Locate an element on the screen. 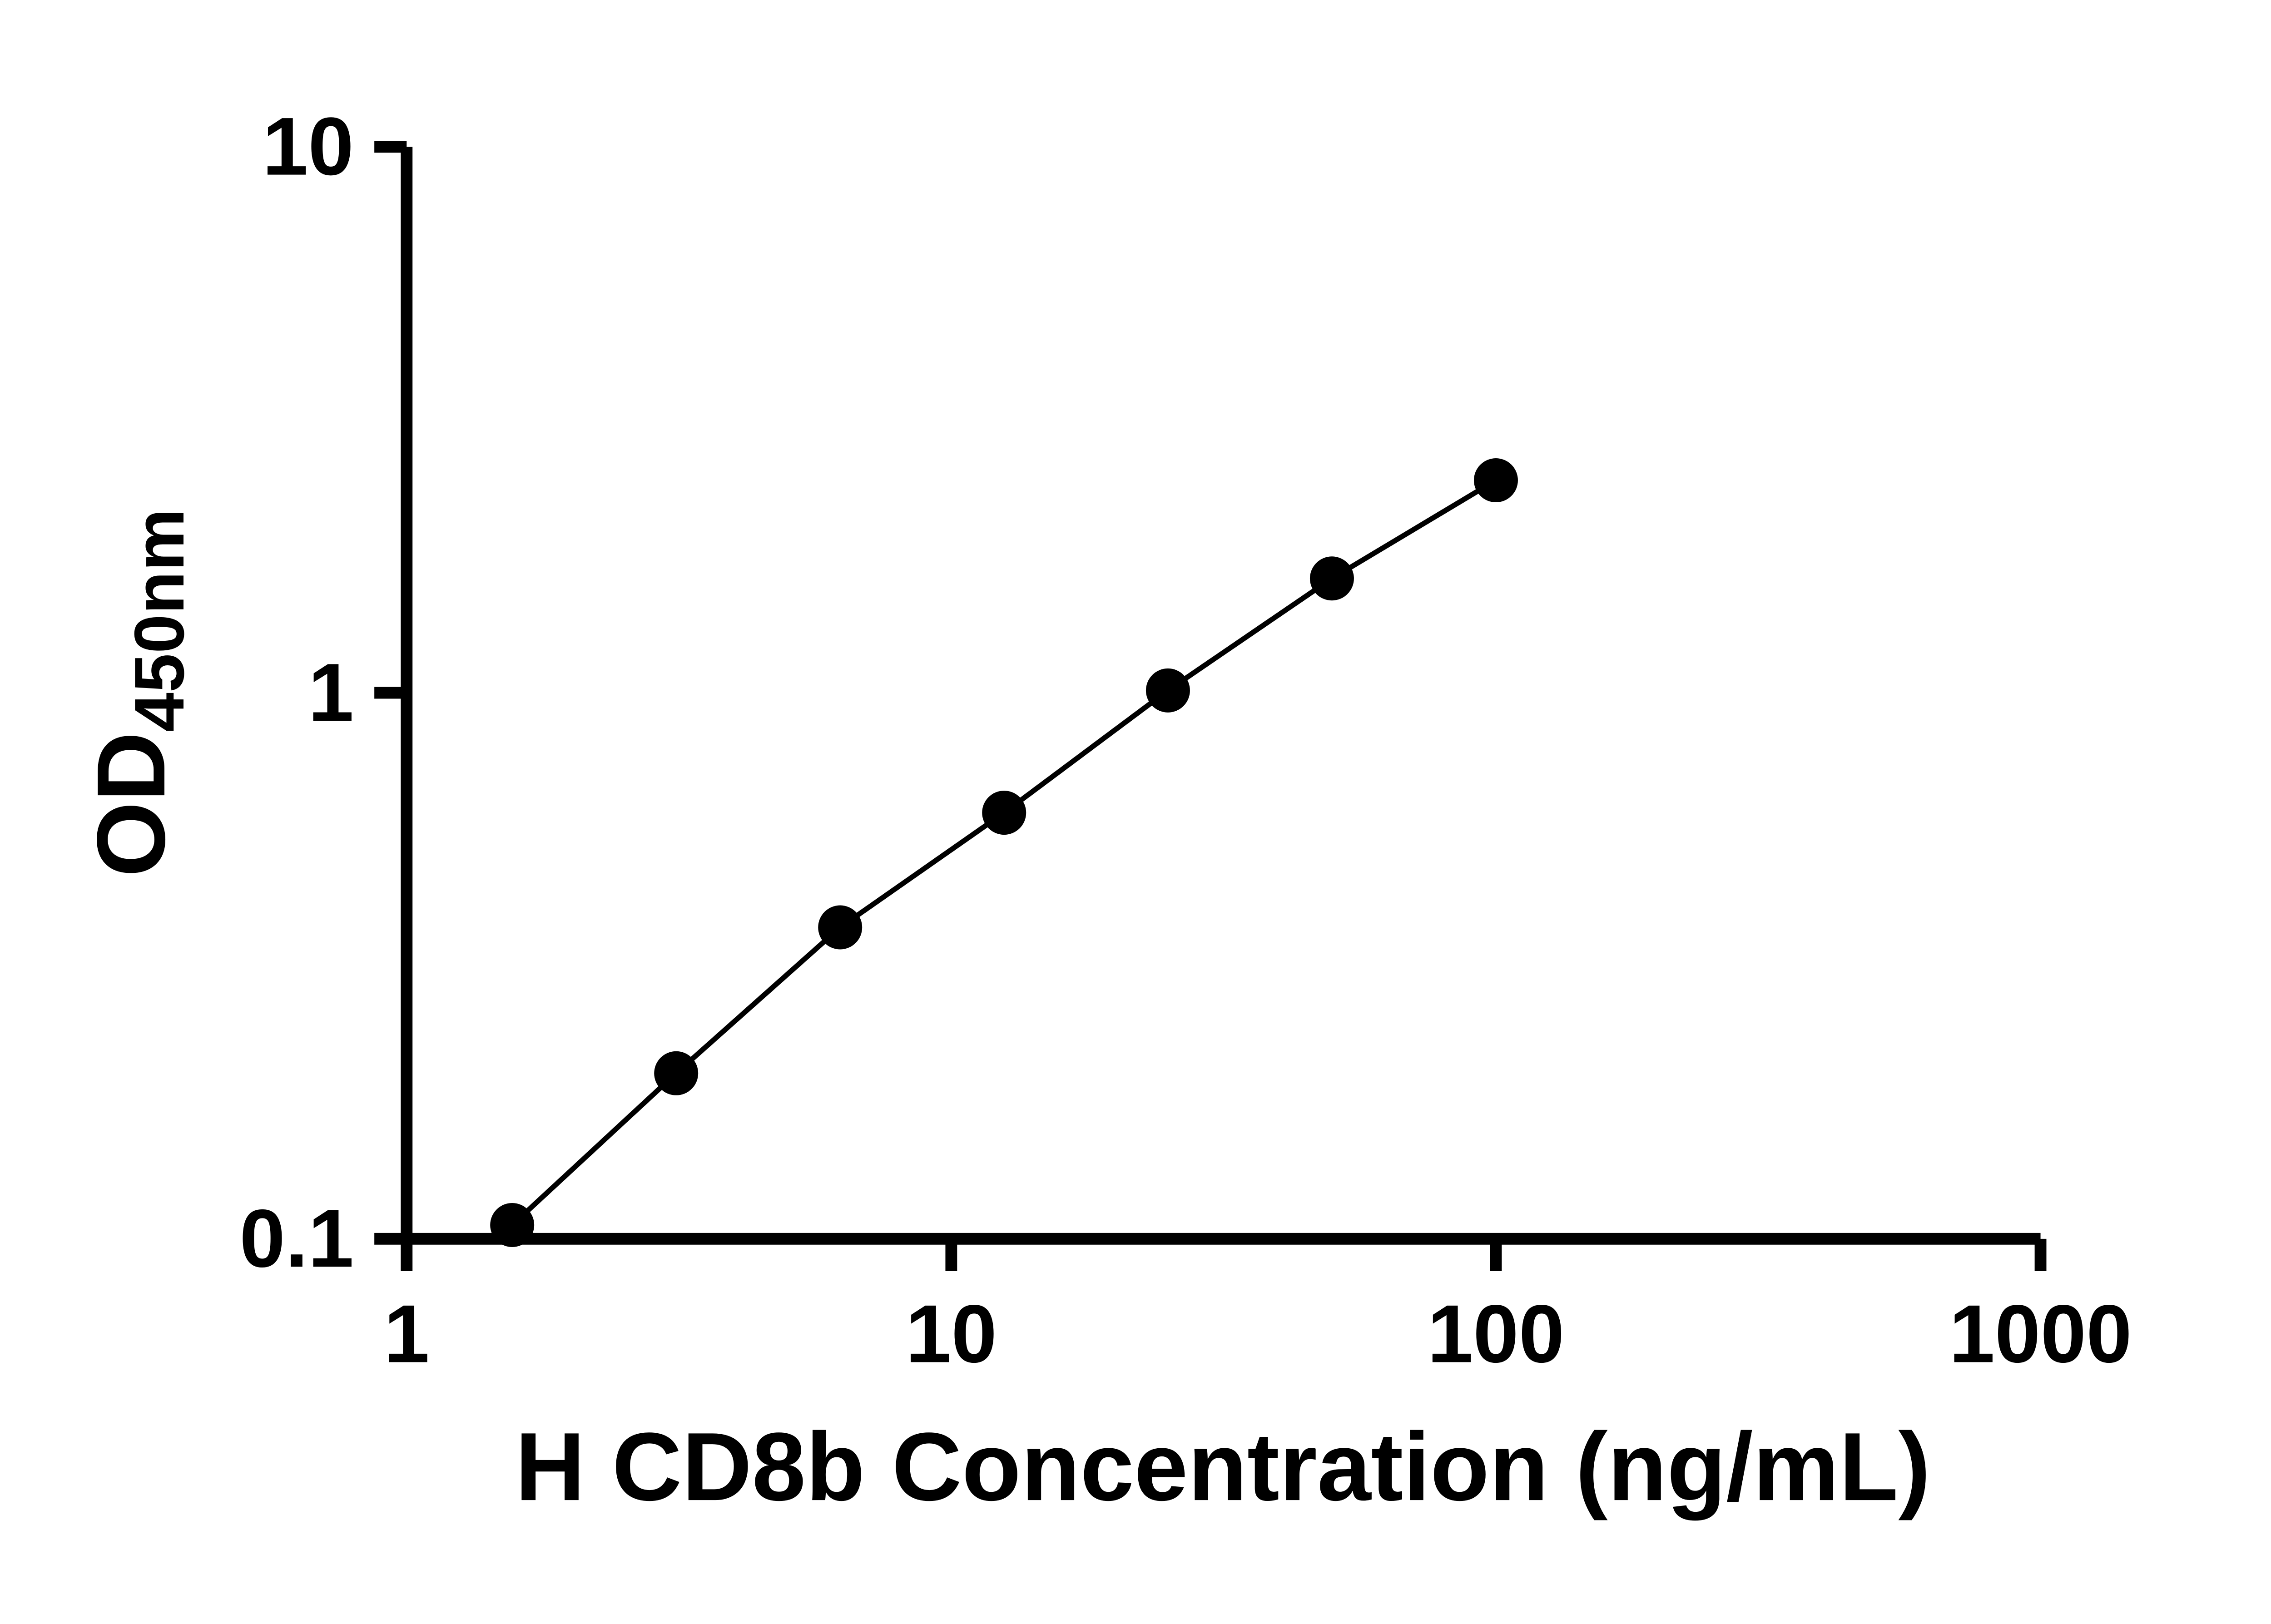  y-tick-label: 0.1 is located at coordinates (296, 1238).